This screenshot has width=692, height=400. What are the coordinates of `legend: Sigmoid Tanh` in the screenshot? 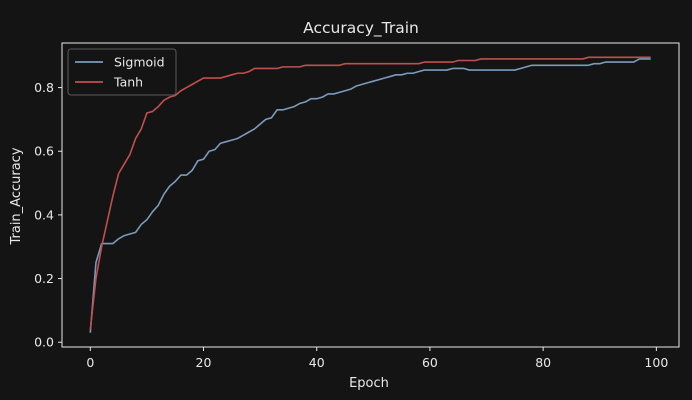 It's located at (122, 72).